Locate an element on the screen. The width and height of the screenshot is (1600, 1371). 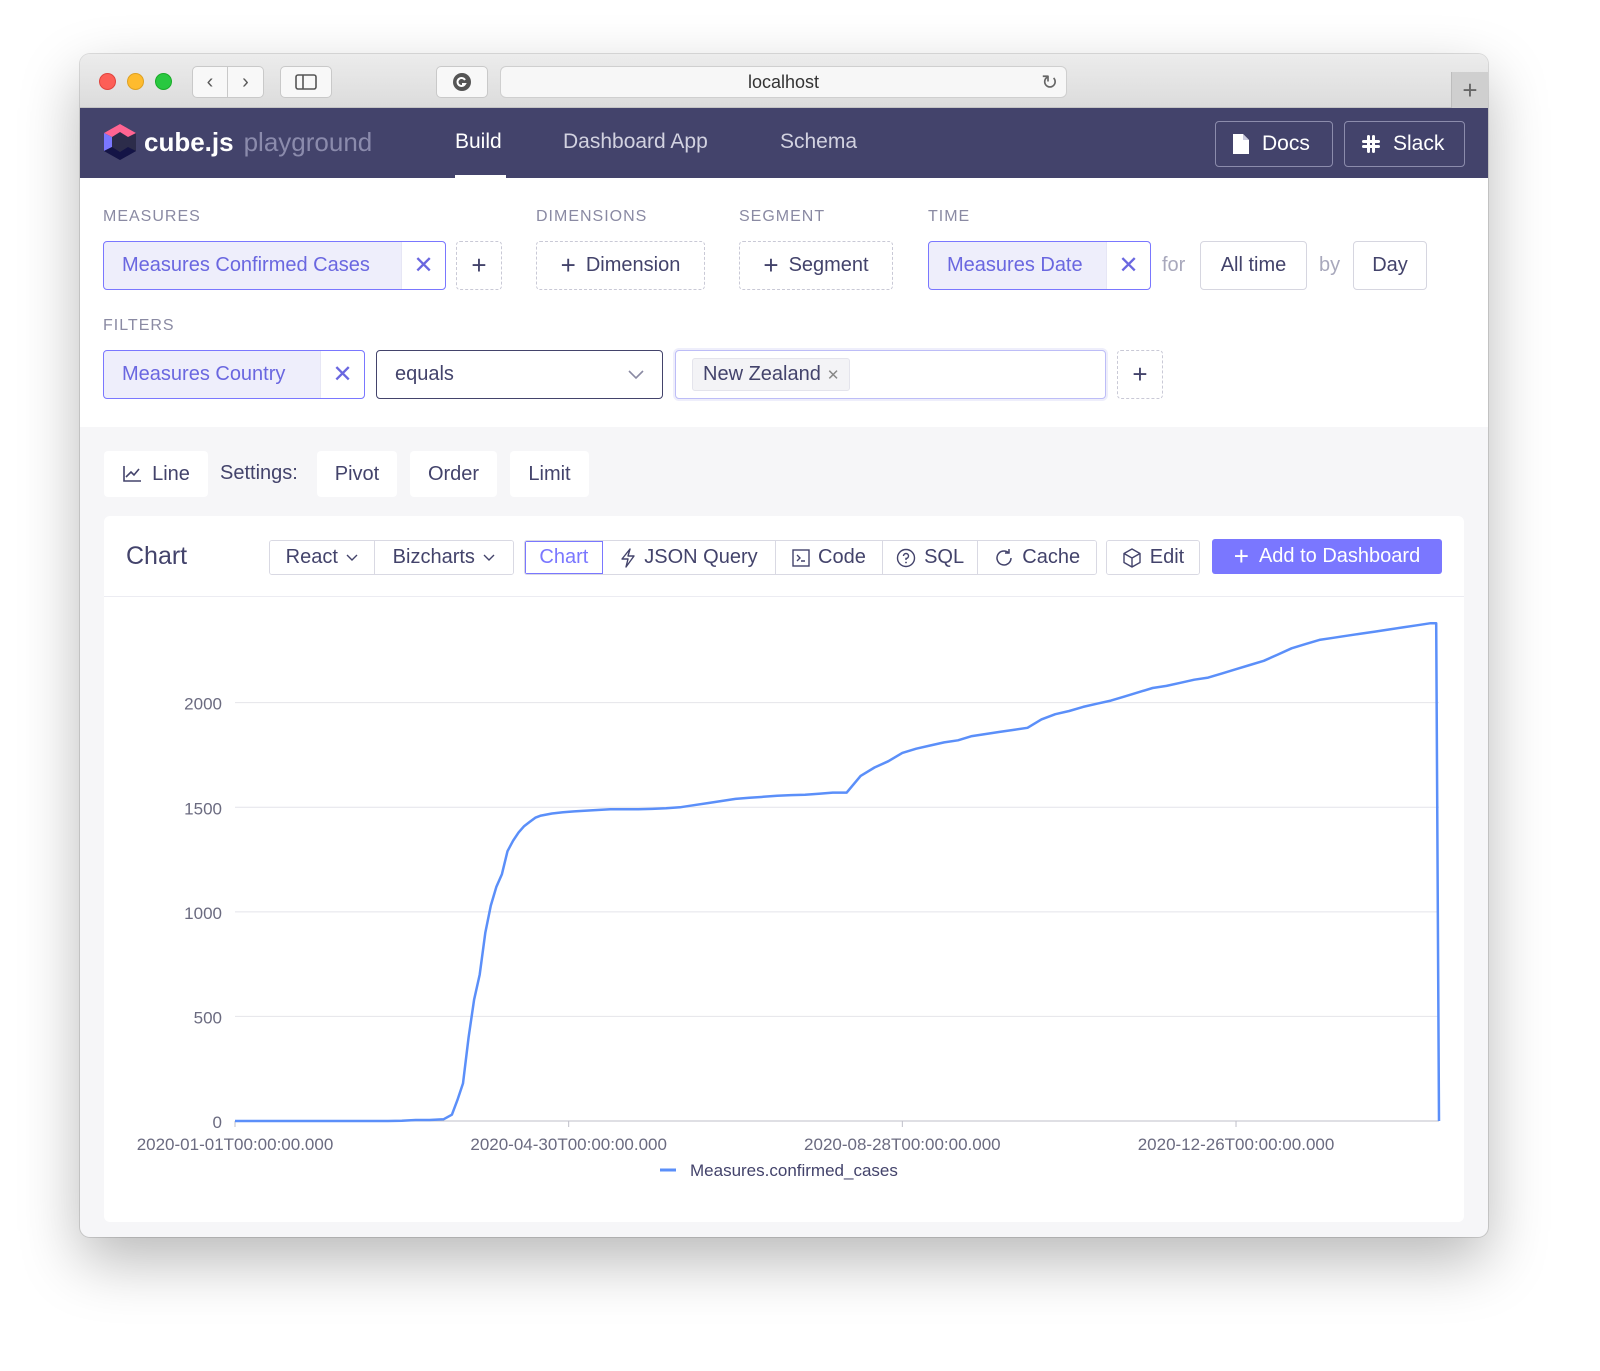
sidebar-icon is located at coordinates (306, 82).